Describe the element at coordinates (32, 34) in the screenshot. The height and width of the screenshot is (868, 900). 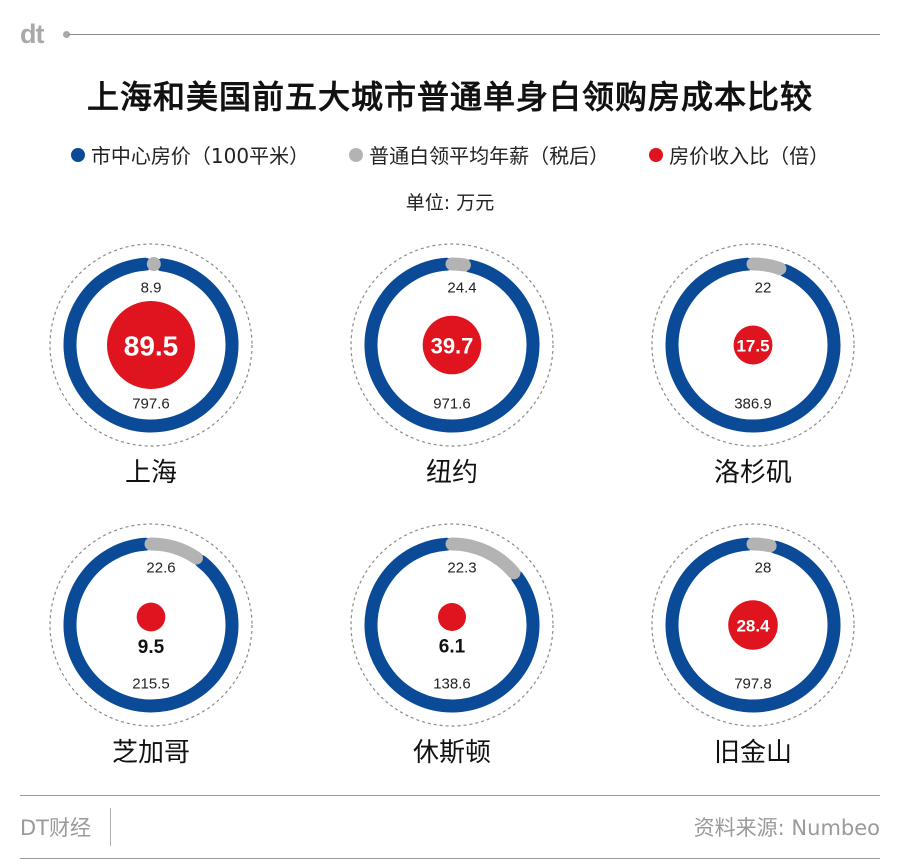
I see `dt-logo: dt` at that location.